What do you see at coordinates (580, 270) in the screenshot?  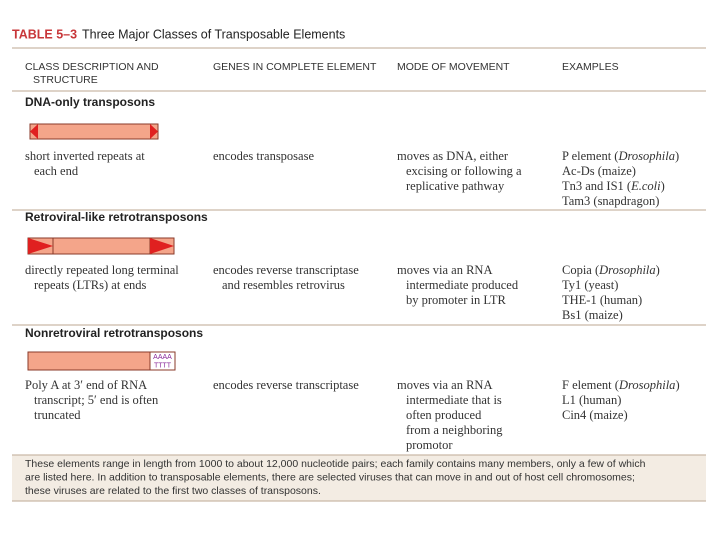 I see `cell-text-part: Copia (` at bounding box center [580, 270].